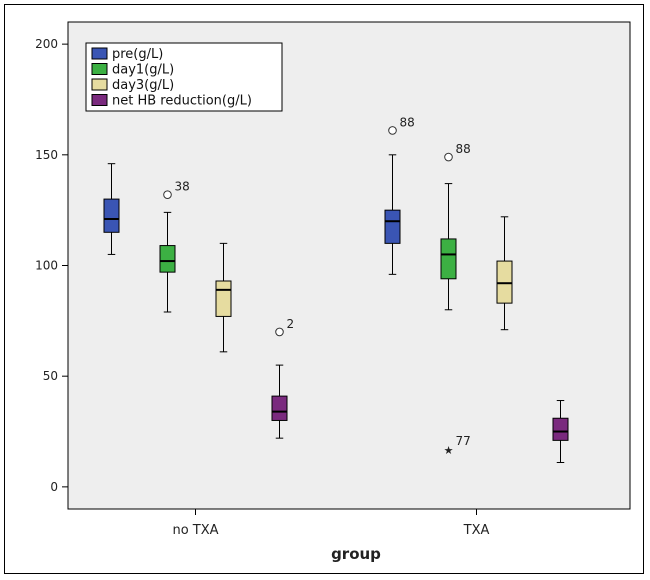 This screenshot has width=650, height=580. What do you see at coordinates (50, 376) in the screenshot?
I see `y-tick-label: 50` at bounding box center [50, 376].